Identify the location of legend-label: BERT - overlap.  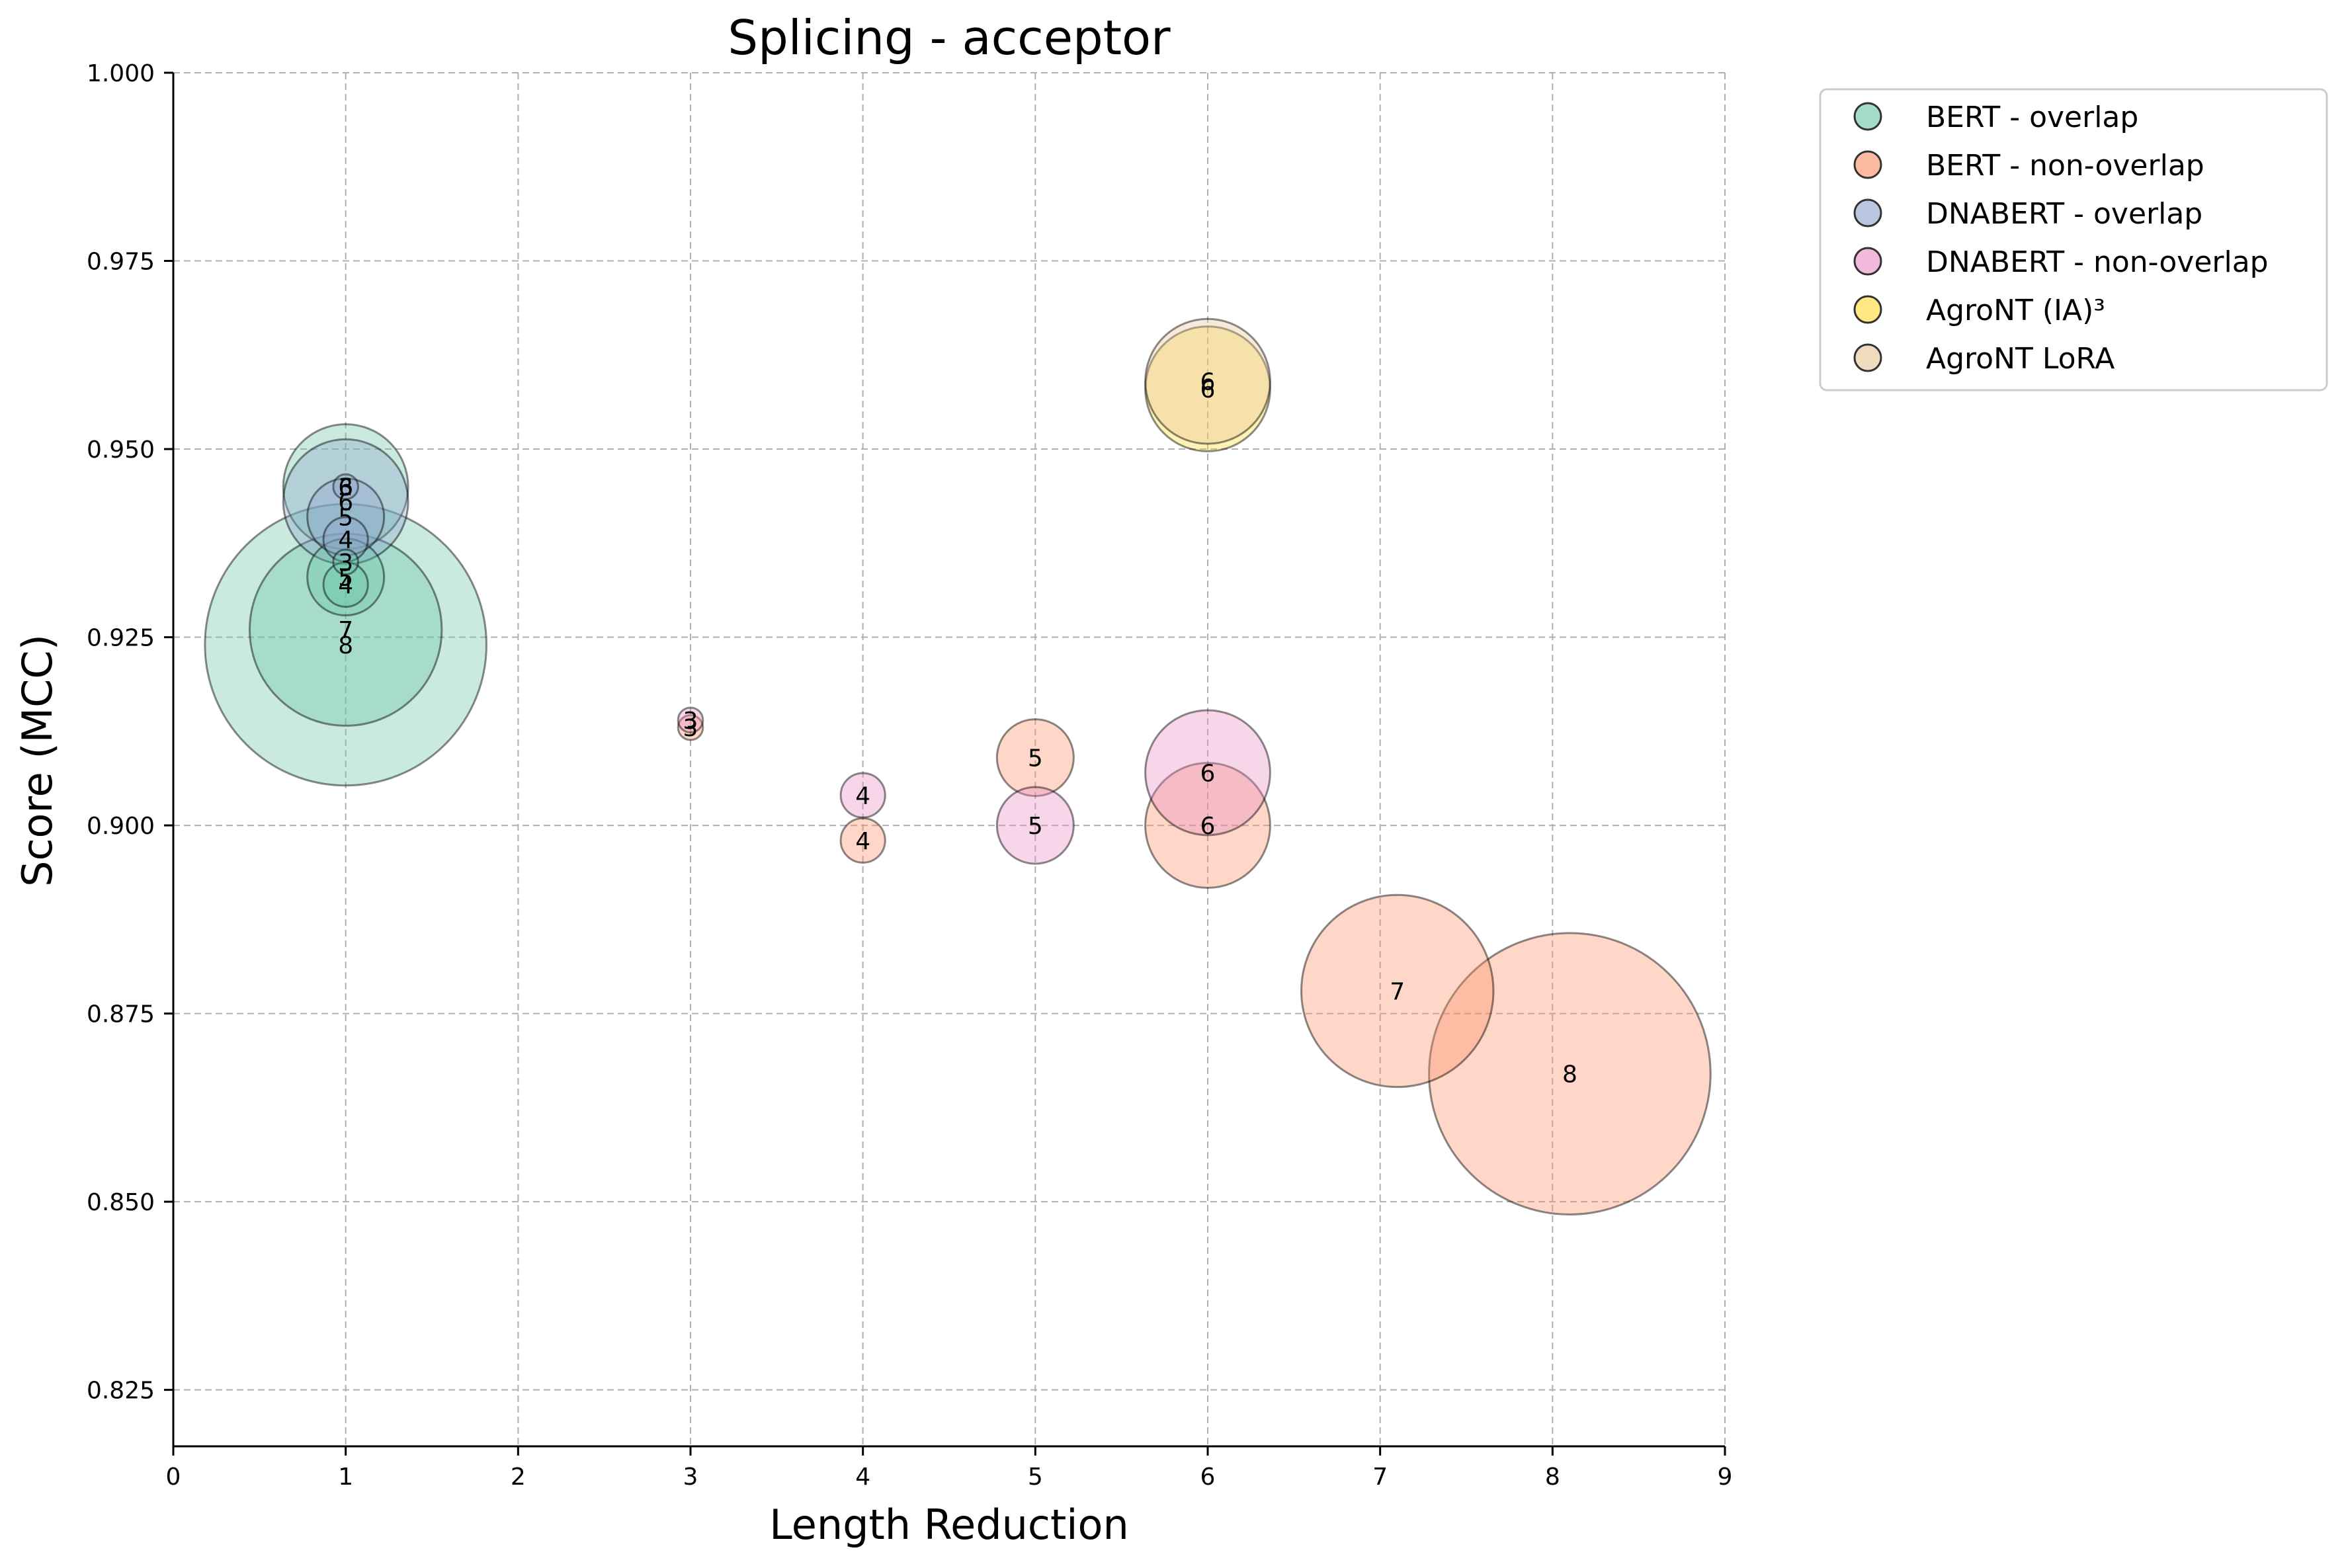
(2032, 117).